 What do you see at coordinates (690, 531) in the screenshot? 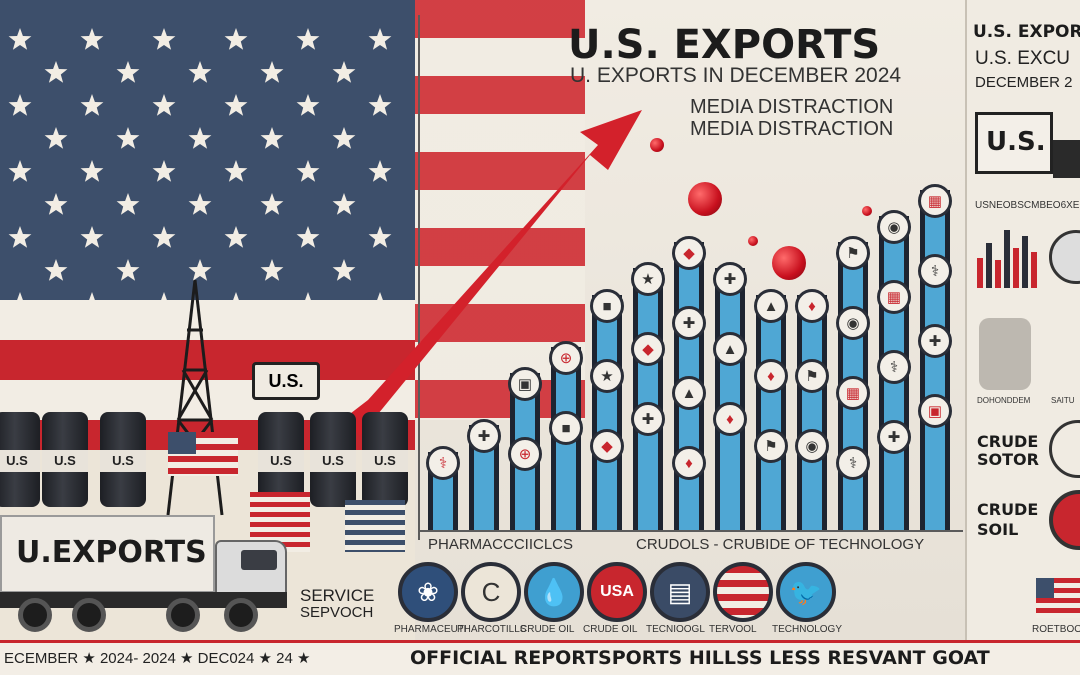
I see `x-axis` at bounding box center [690, 531].